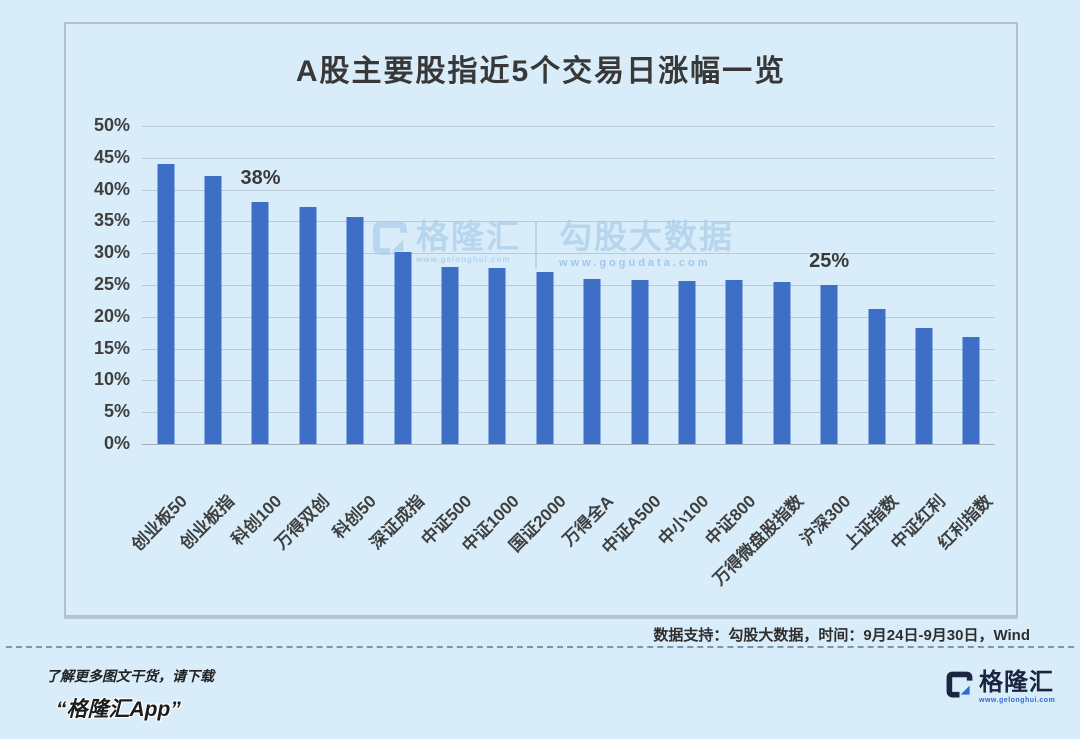 Image resolution: width=1080 pixels, height=739 pixels. What do you see at coordinates (130, 676) in the screenshot?
I see `promo-line1: 了解更多图文干货，请下载` at bounding box center [130, 676].